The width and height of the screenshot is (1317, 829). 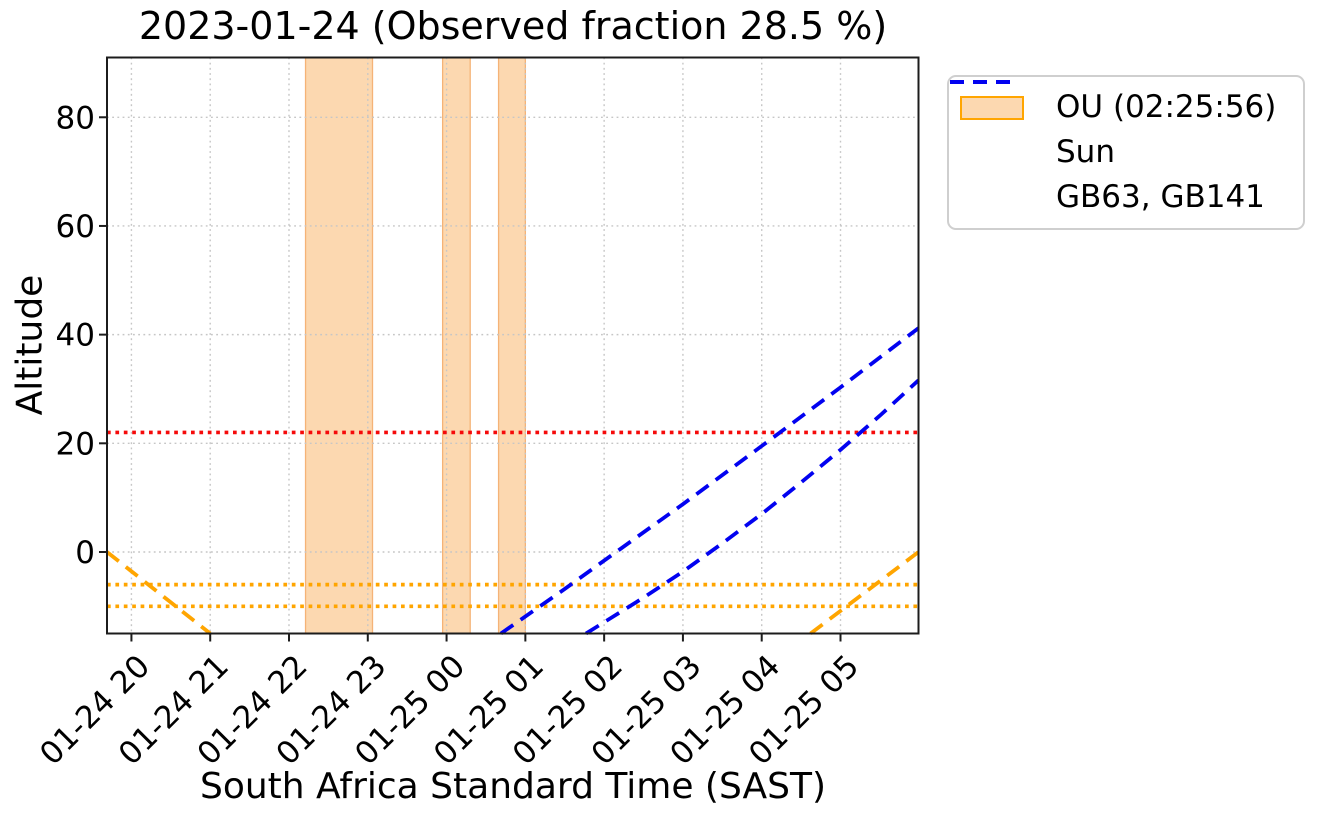 What do you see at coordinates (982, 82) in the screenshot?
I see `targets-dashed-line-swatch` at bounding box center [982, 82].